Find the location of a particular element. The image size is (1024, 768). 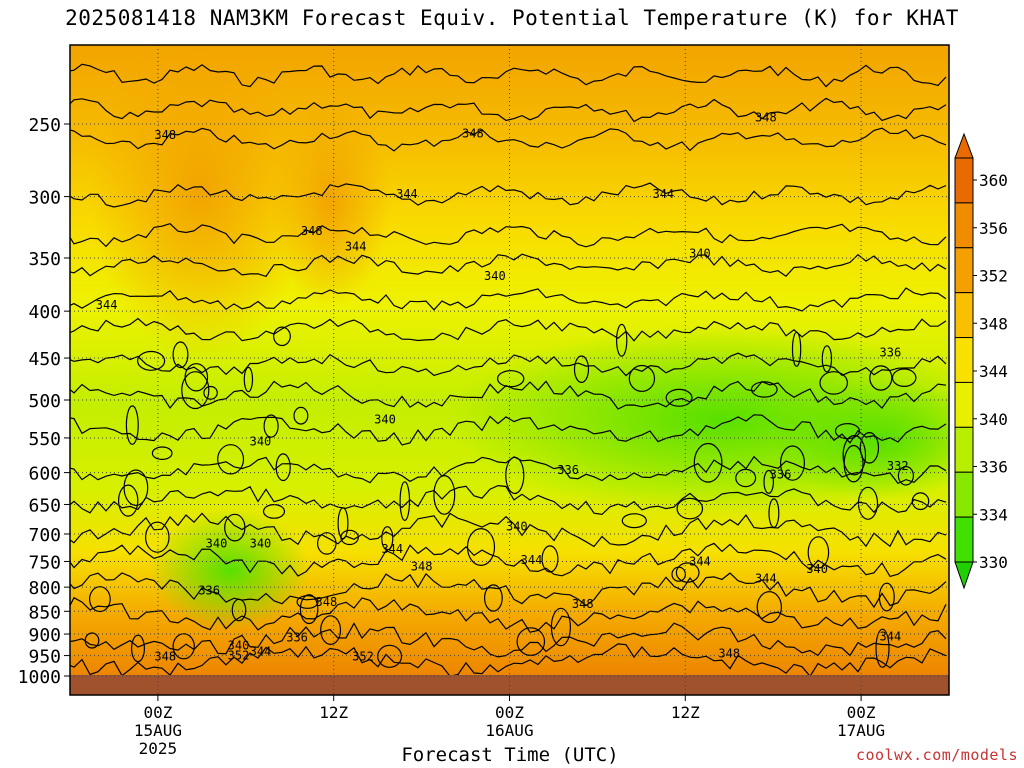

colorbar: 360 356 352 348 344 340 336 334 330 is located at coordinates (981, 361).